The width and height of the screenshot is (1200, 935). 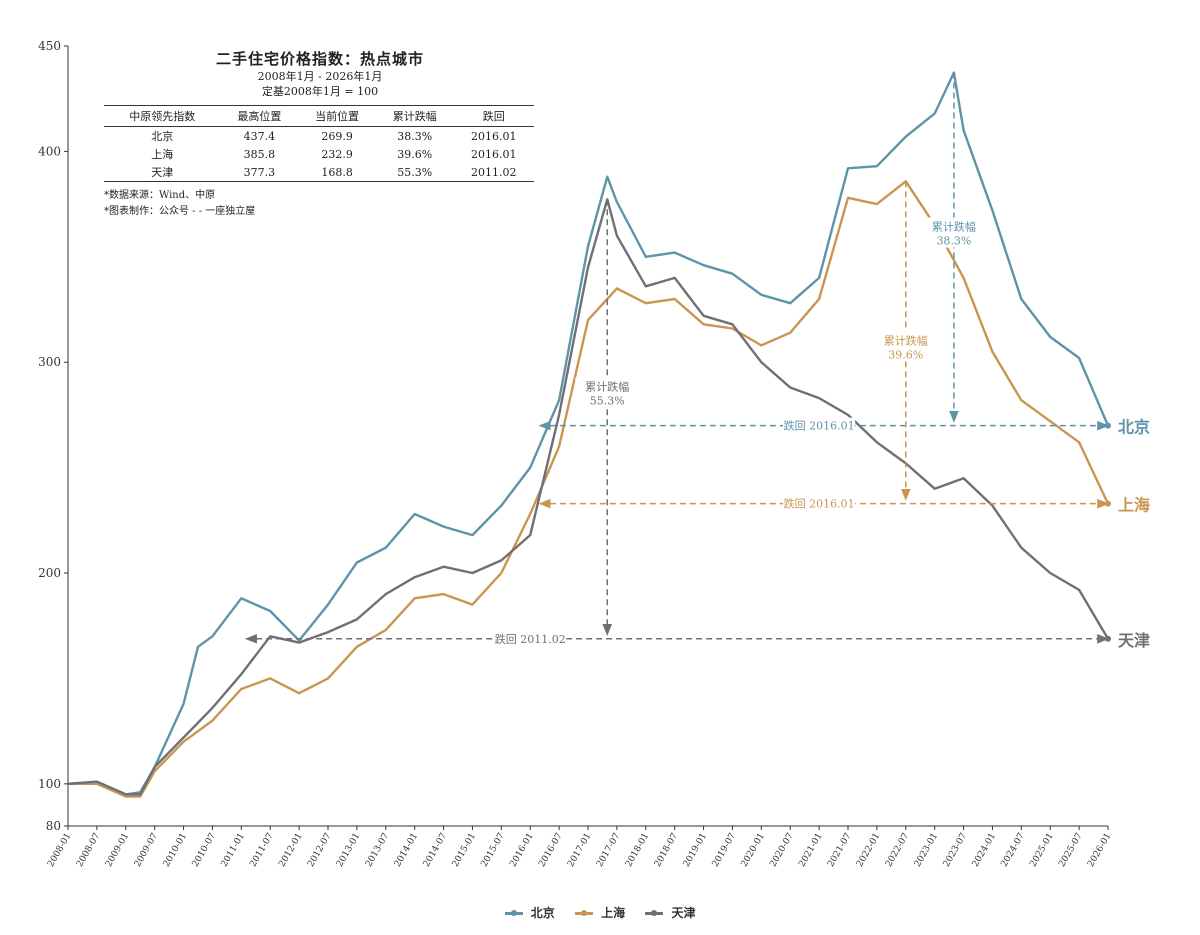 I want to click on x-tick-label: 2022-07, so click(x=897, y=850).